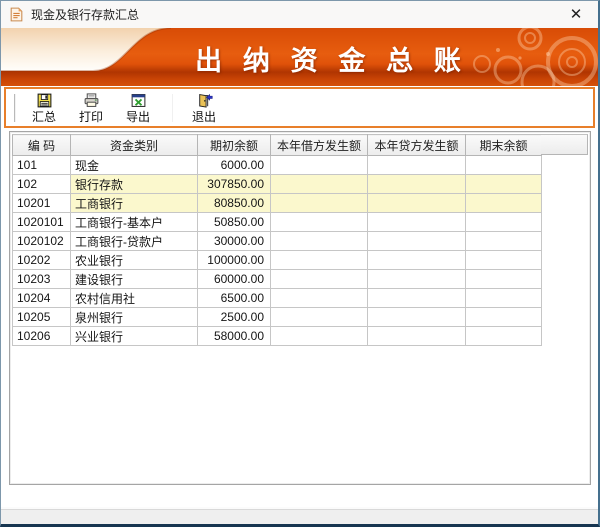  Describe the element at coordinates (138, 108) in the screenshot. I see `export-button: 导出` at that location.